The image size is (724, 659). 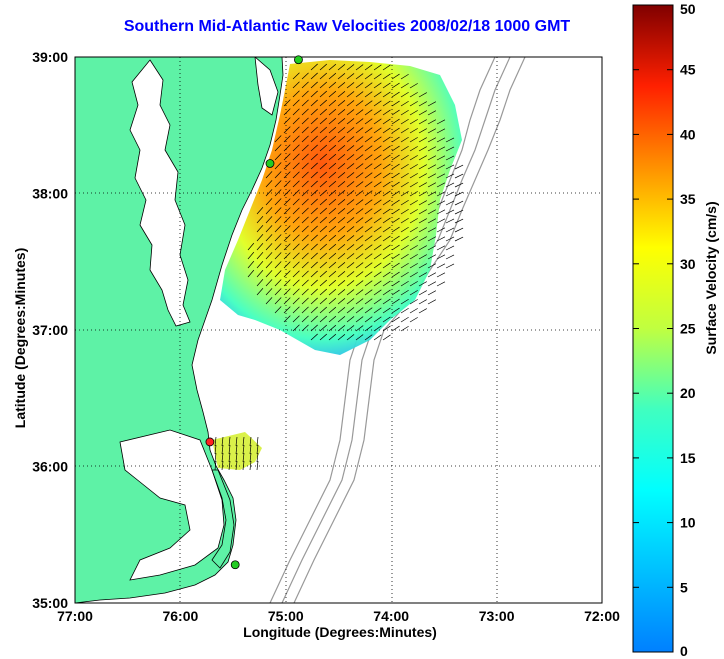 What do you see at coordinates (688, 199) in the screenshot?
I see `colorbar-tick-label: 35` at bounding box center [688, 199].